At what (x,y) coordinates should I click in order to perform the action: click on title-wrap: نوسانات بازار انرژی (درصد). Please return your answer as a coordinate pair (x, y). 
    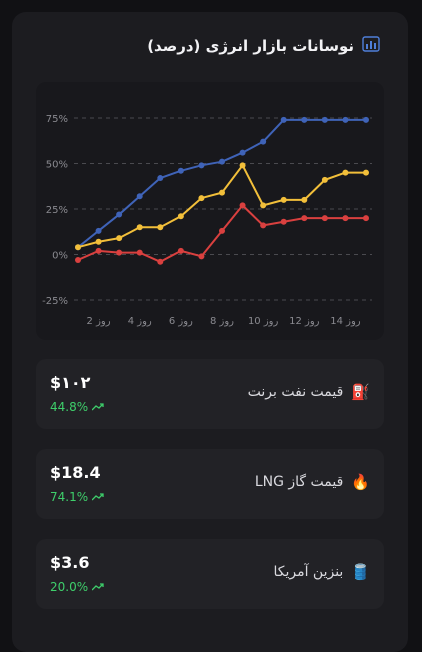
    Looking at the image, I should click on (263, 46).